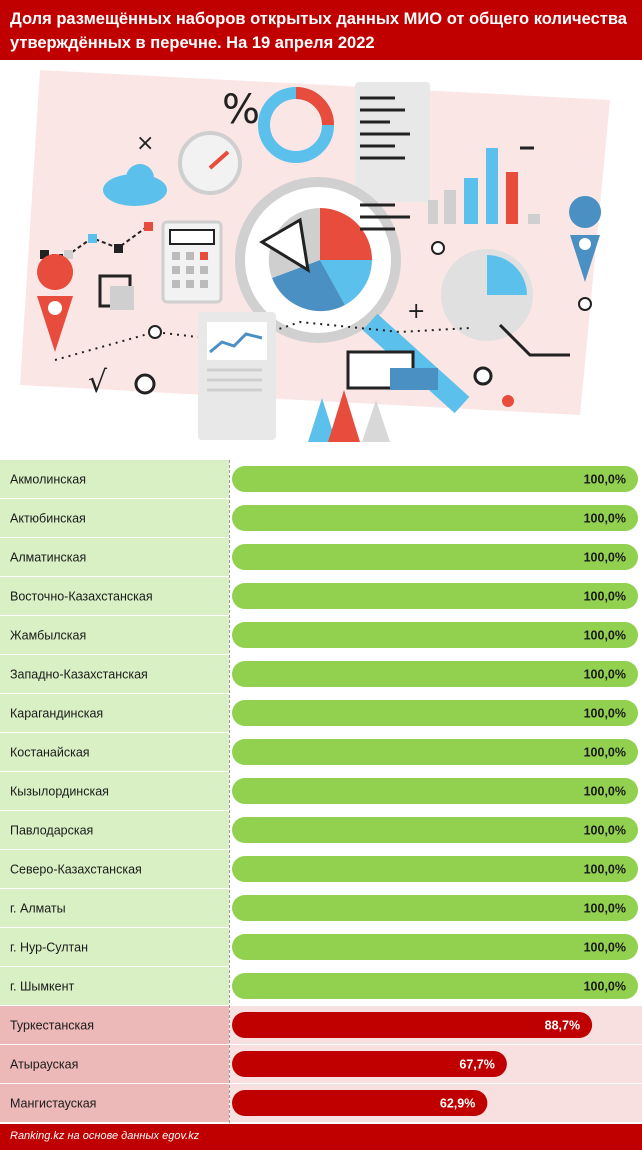  What do you see at coordinates (105, 1136) in the screenshot?
I see `source-note: Ranking.kz на основе данных egov.kz` at bounding box center [105, 1136].